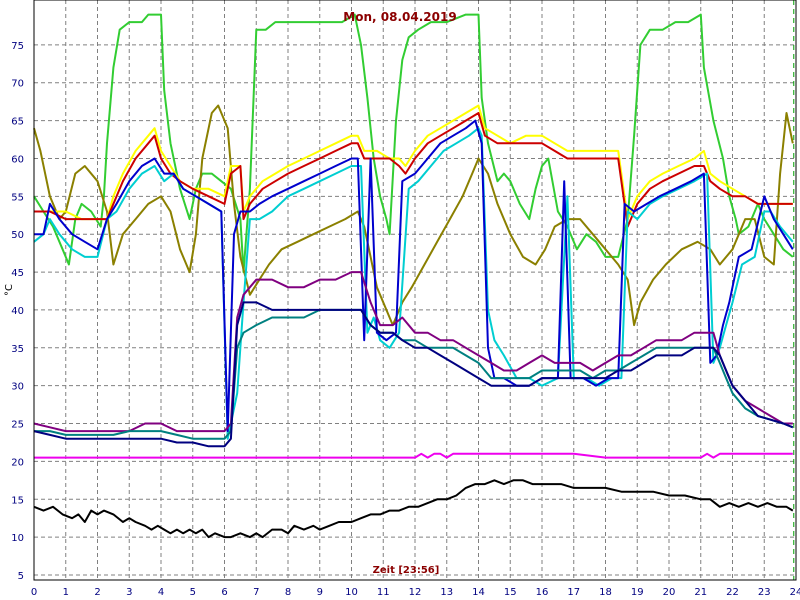 This screenshot has height=600, width=800. I want to click on x-tick-label: 4, so click(161, 592).